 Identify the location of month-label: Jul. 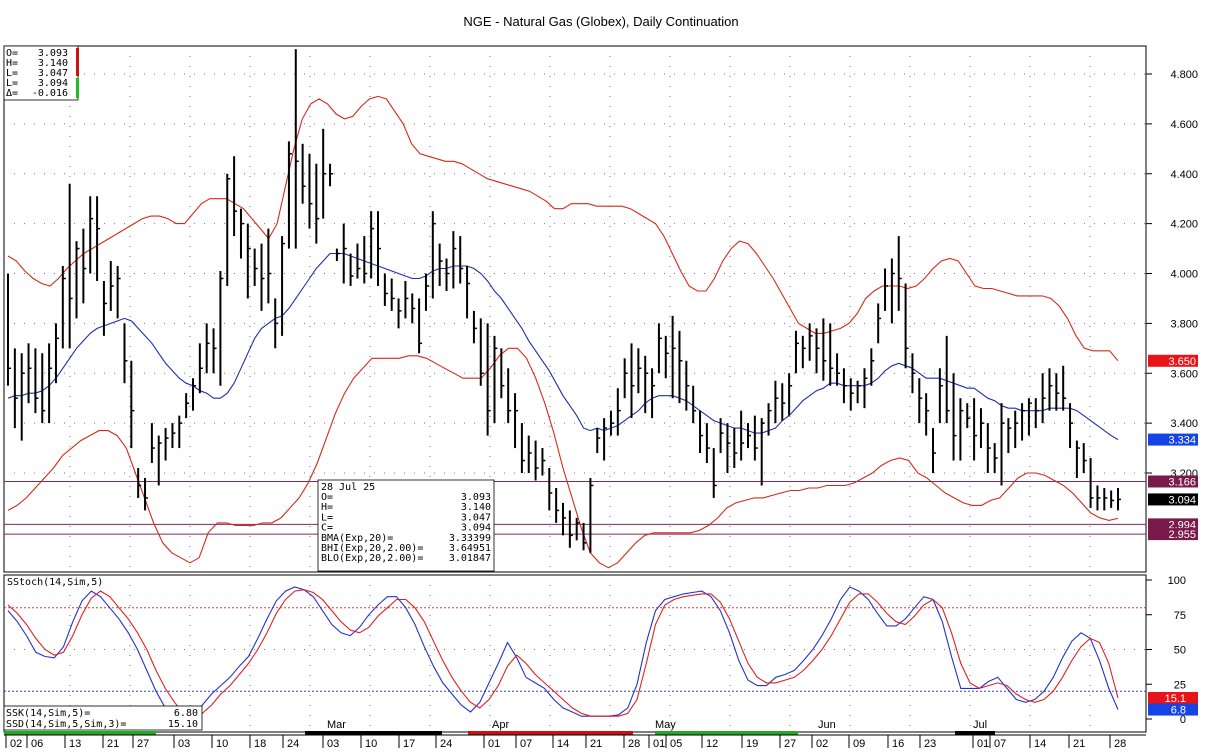
(980, 725).